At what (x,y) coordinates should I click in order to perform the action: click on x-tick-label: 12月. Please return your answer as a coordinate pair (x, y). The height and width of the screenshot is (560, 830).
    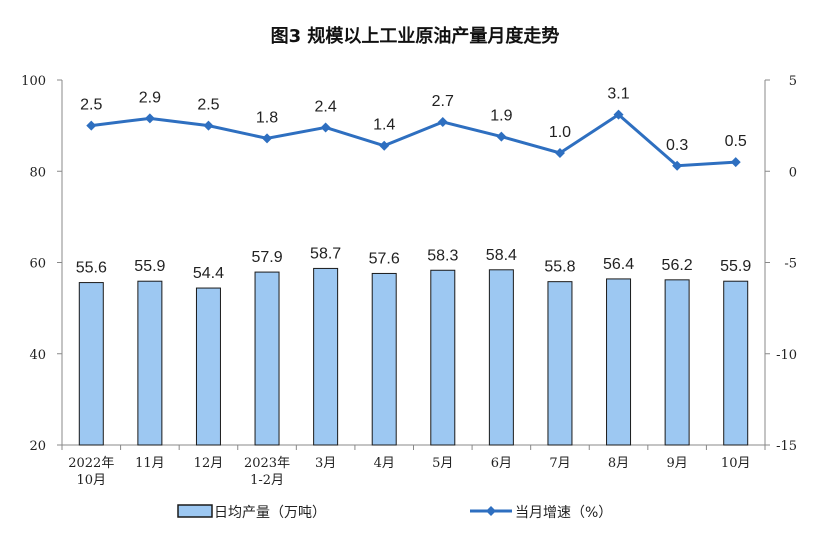
    Looking at the image, I should click on (209, 463).